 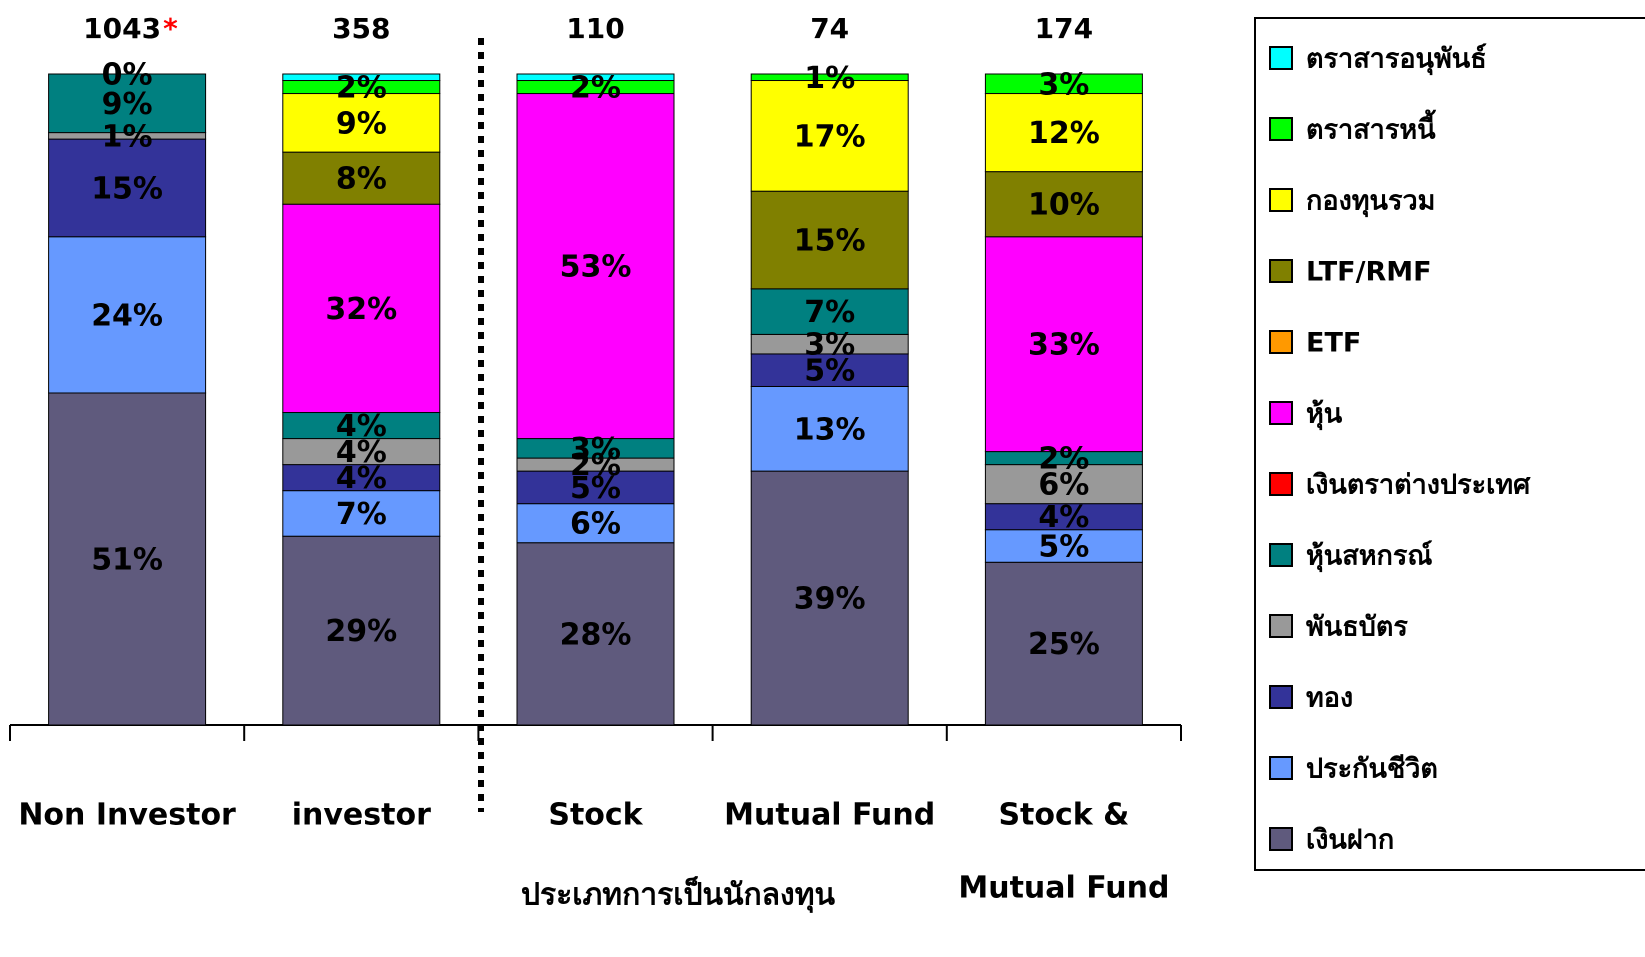 I want to click on data-label: 29%, so click(x=361, y=631).